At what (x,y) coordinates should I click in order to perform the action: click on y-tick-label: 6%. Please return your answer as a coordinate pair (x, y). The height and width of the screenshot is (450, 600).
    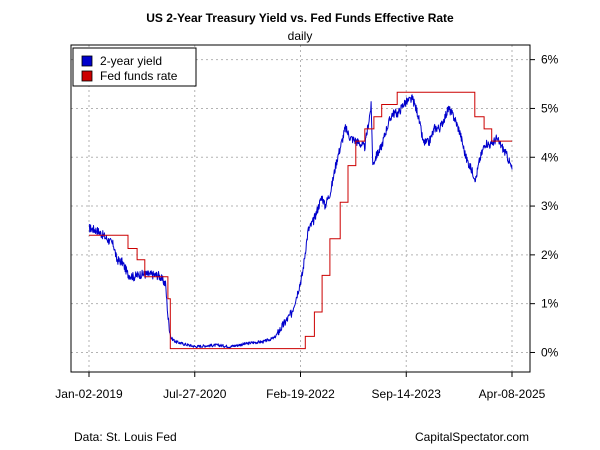
    Looking at the image, I should click on (550, 60).